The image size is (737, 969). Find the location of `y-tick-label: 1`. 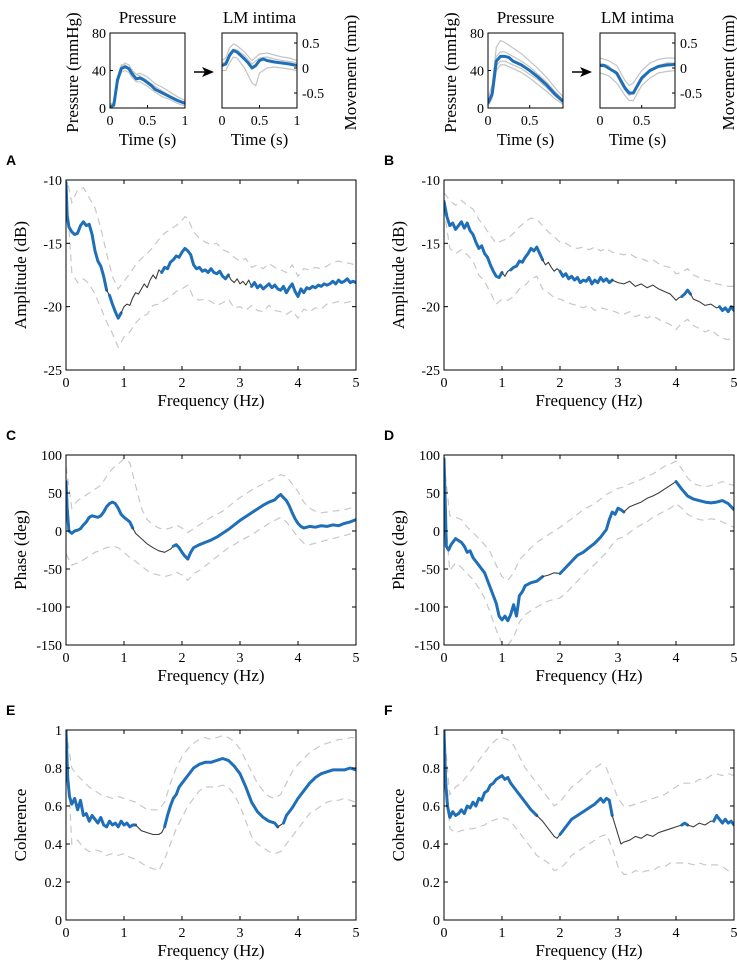

y-tick-label: 1 is located at coordinates (58, 731).